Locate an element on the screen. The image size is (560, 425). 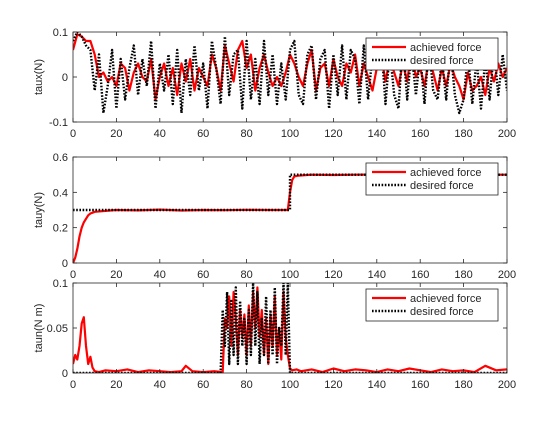
y-tick-label: -0.1 is located at coordinates (58, 123).